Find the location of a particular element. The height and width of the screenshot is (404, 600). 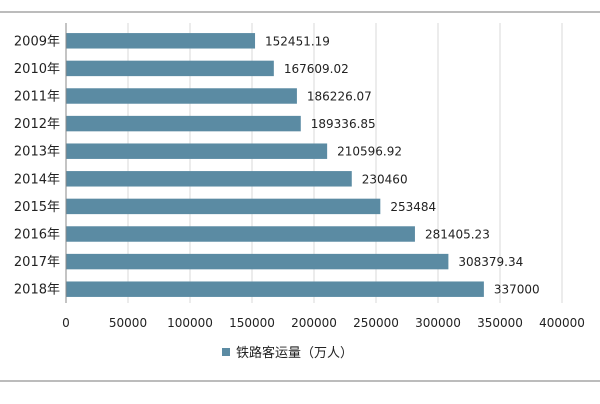

category-label: 2009年 is located at coordinates (37, 41).